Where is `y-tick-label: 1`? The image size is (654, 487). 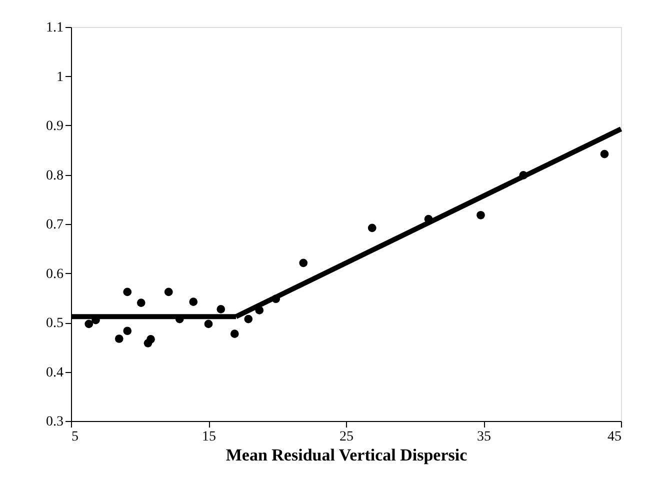
y-tick-label: 1 is located at coordinates (60, 77).